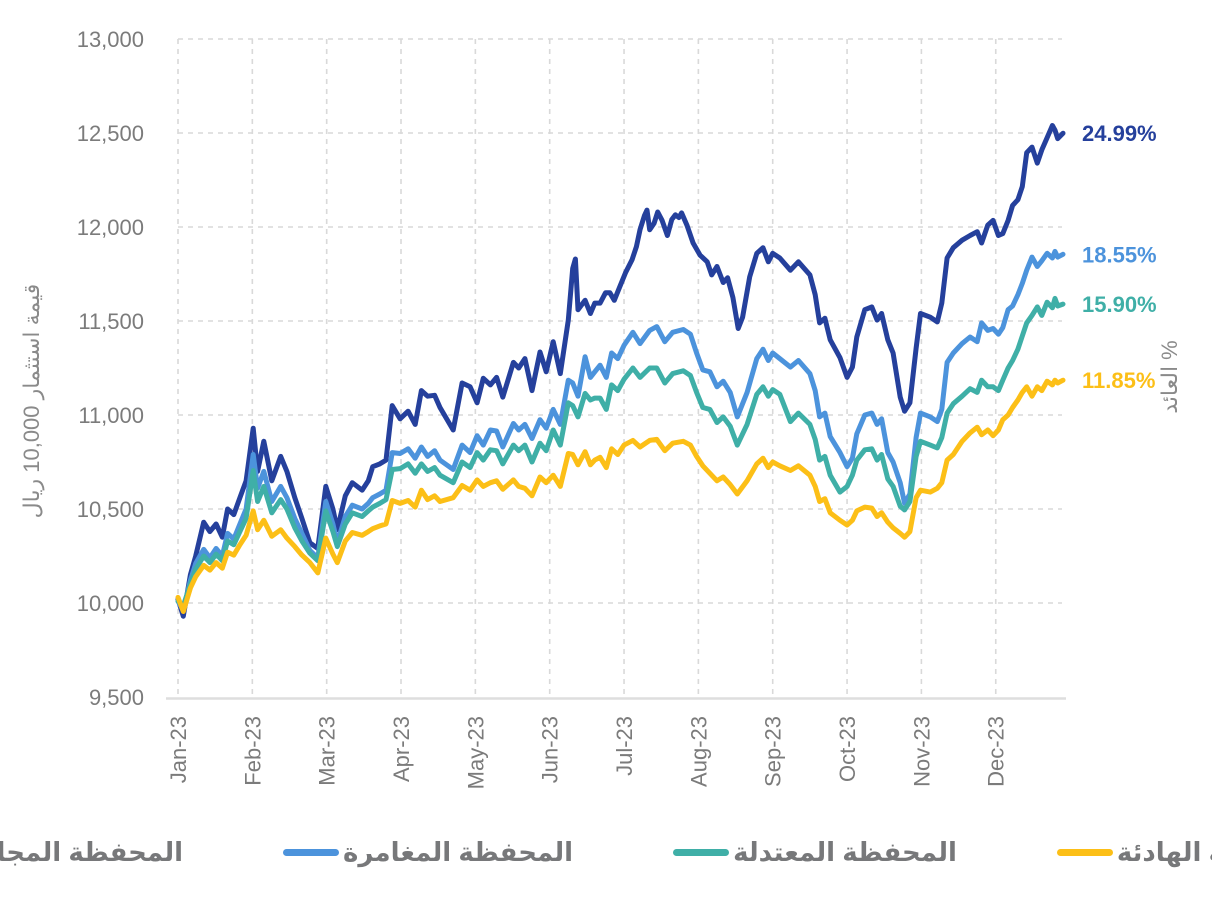 The image size is (1212, 898). I want to click on y-tick-label: 11,000, so click(111, 415).